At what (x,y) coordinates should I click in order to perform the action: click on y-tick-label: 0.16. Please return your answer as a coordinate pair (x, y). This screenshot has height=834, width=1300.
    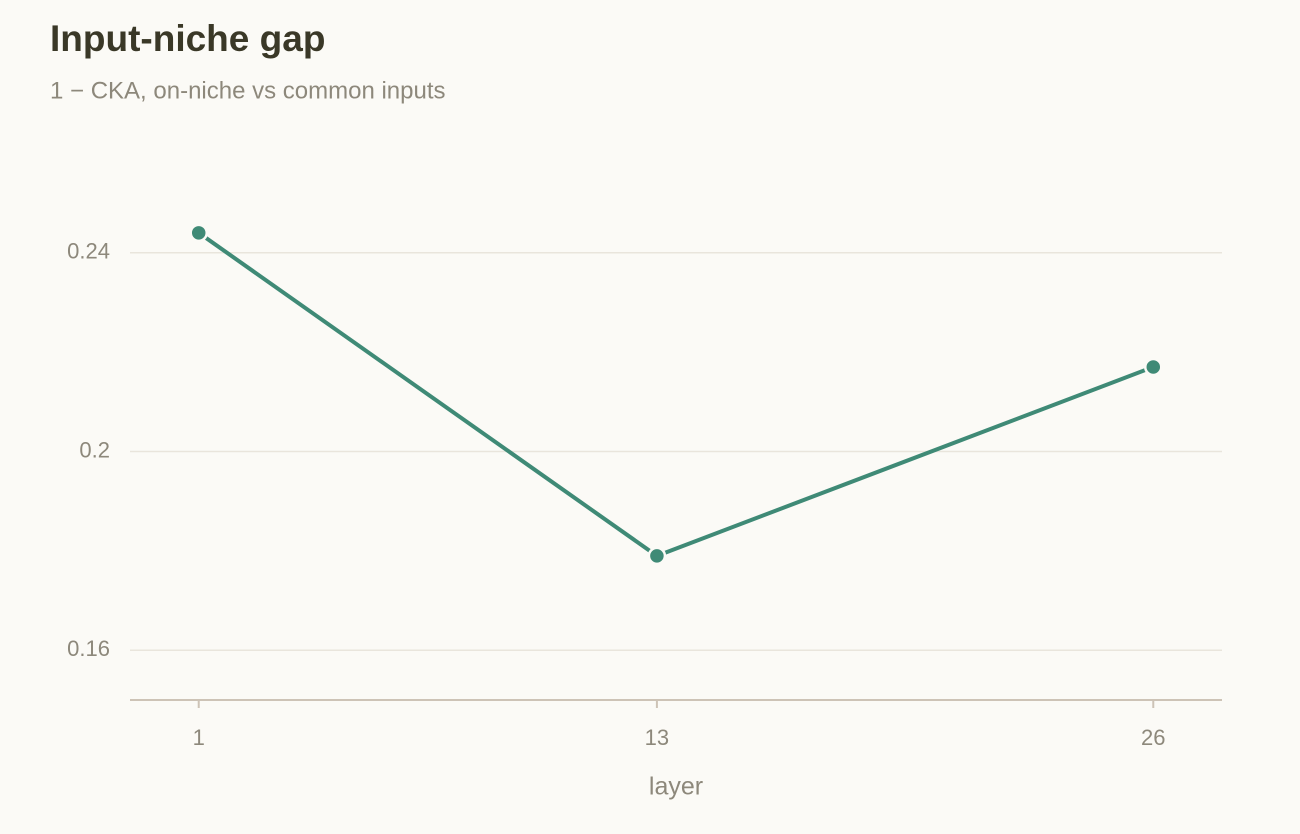
    Looking at the image, I should click on (88, 648).